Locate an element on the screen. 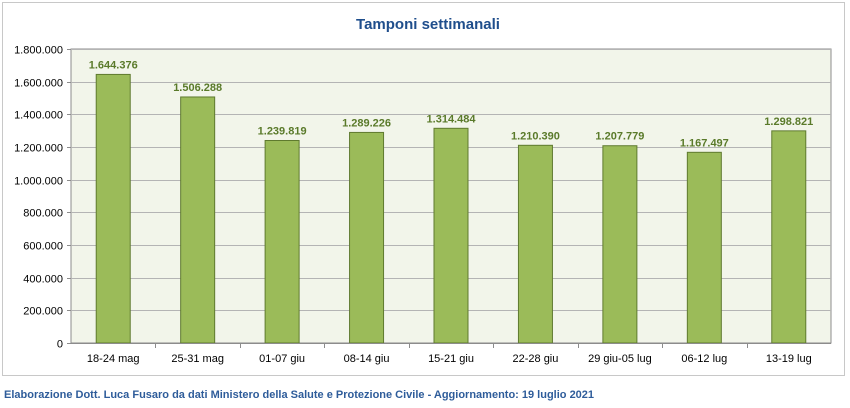 The image size is (850, 408). y-tick-label: 1.800.000 is located at coordinates (38, 51).